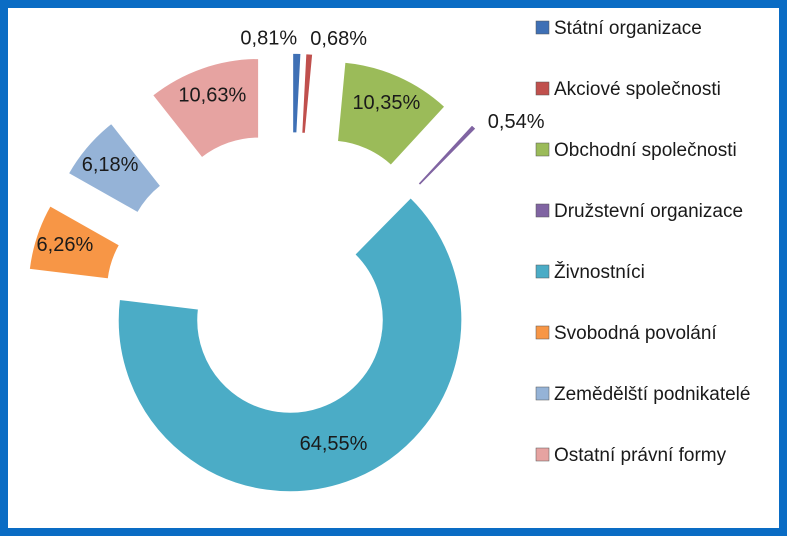 The image size is (787, 536). What do you see at coordinates (652, 394) in the screenshot?
I see `legend-label: Zemědělští podnikatelé` at bounding box center [652, 394].